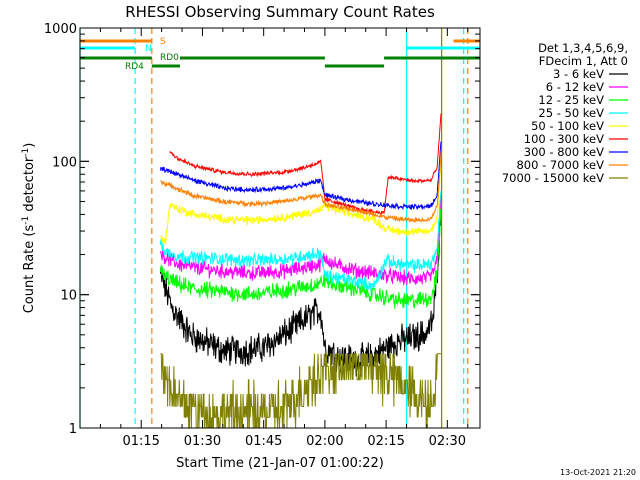  What do you see at coordinates (575, 87) in the screenshot?
I see `legend-label-1: 6 - 12 keV` at bounding box center [575, 87].